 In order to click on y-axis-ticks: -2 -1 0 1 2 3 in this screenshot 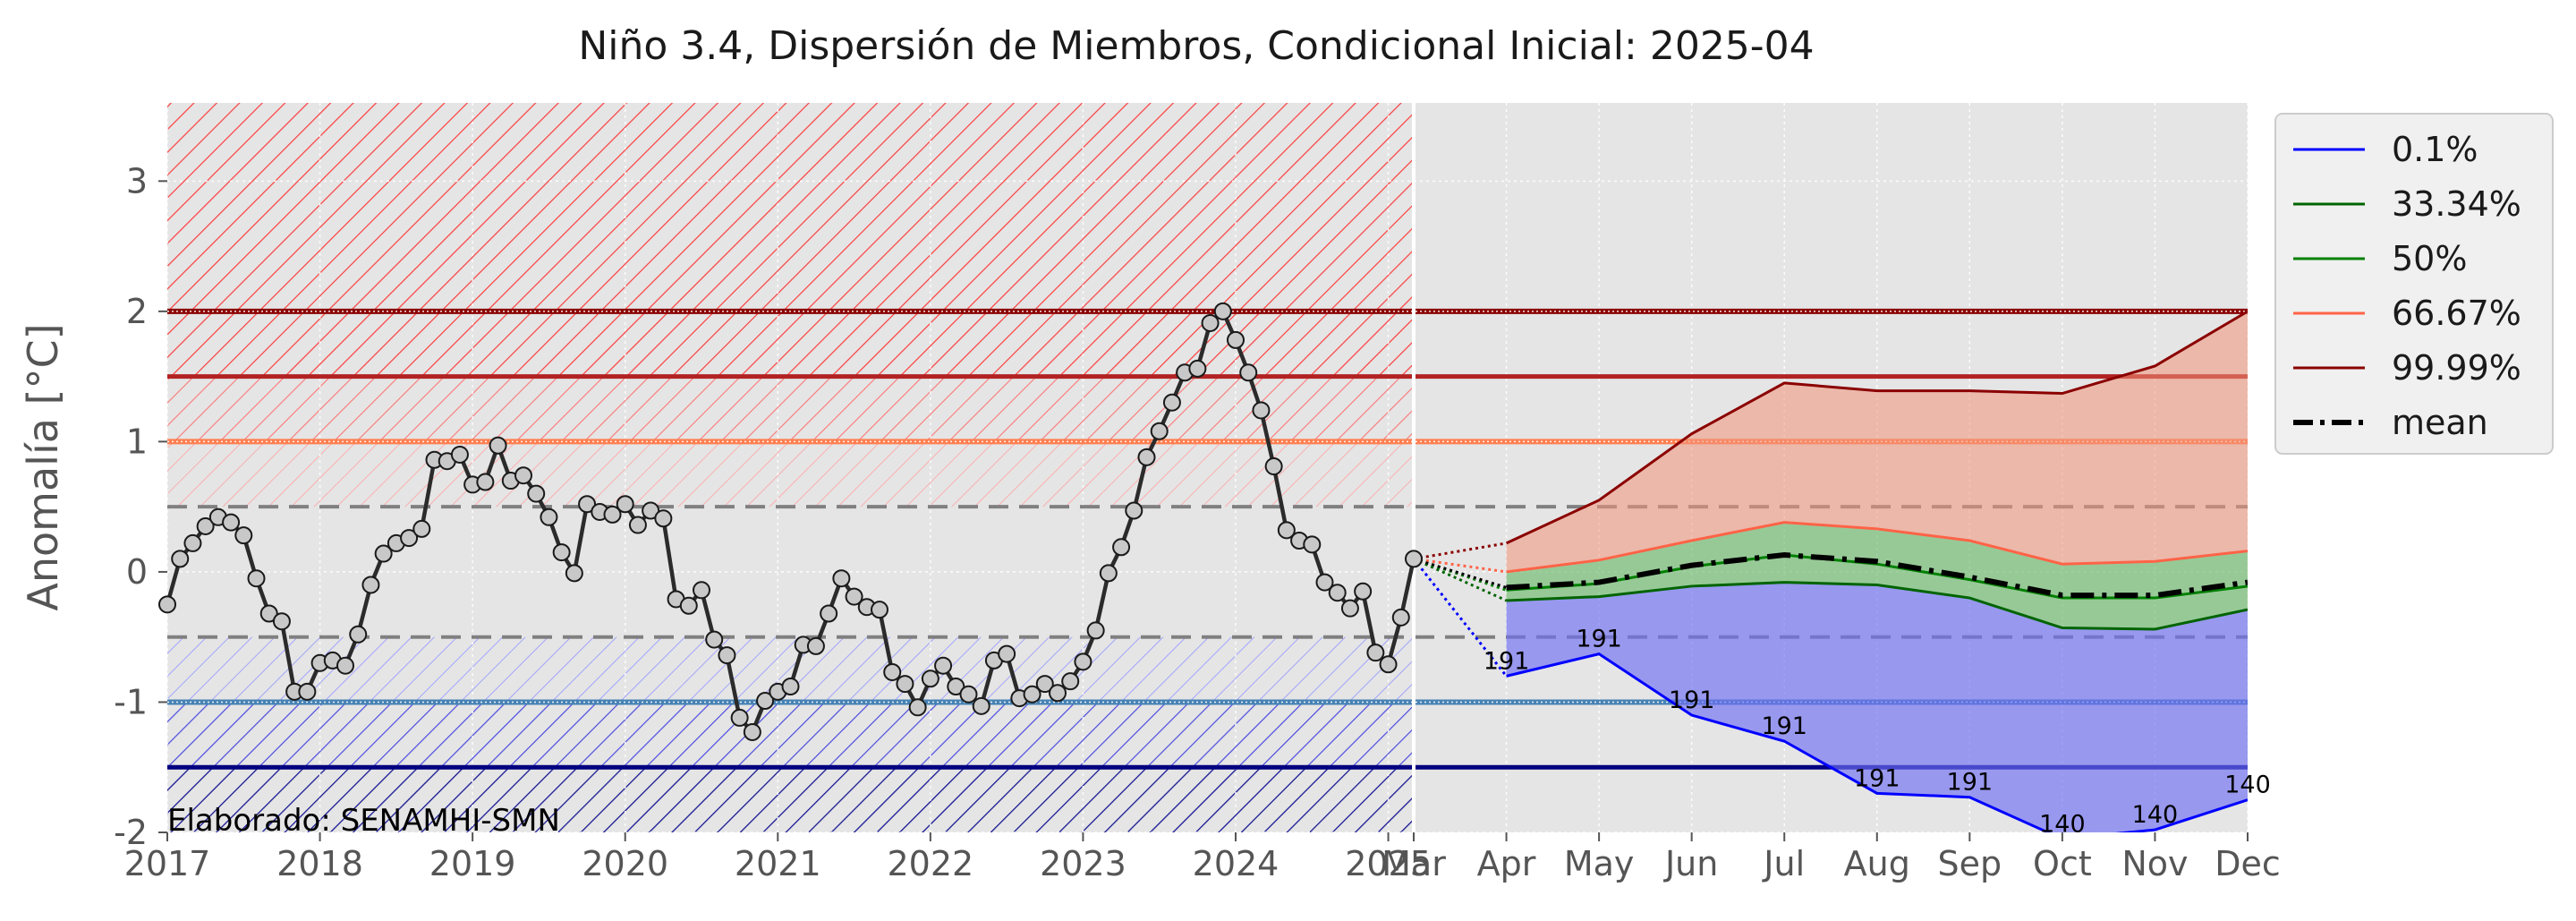, I will do `click(140, 507)`.